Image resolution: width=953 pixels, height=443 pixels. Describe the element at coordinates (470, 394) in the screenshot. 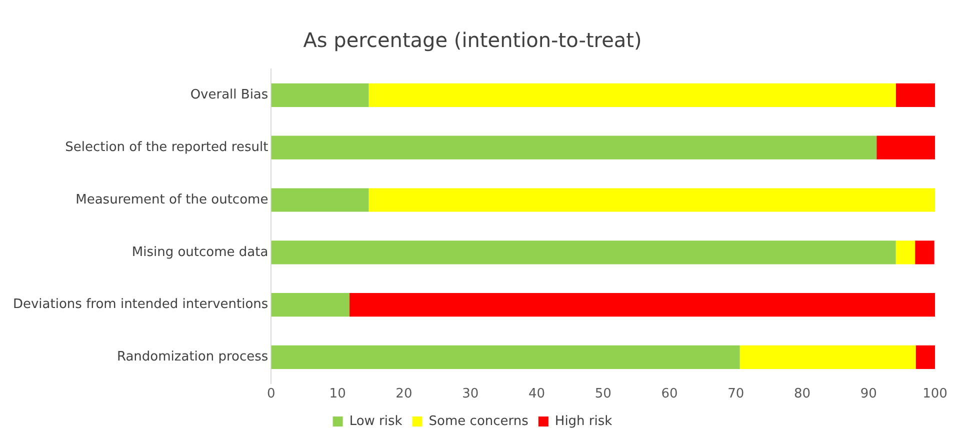

I see `x-tick-label: 30` at that location.